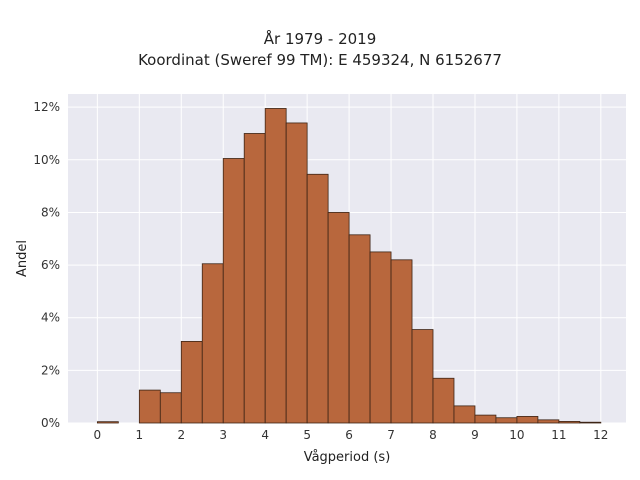  Describe the element at coordinates (347, 457) in the screenshot. I see `x-axis-label: Vågperiod (s)` at that location.